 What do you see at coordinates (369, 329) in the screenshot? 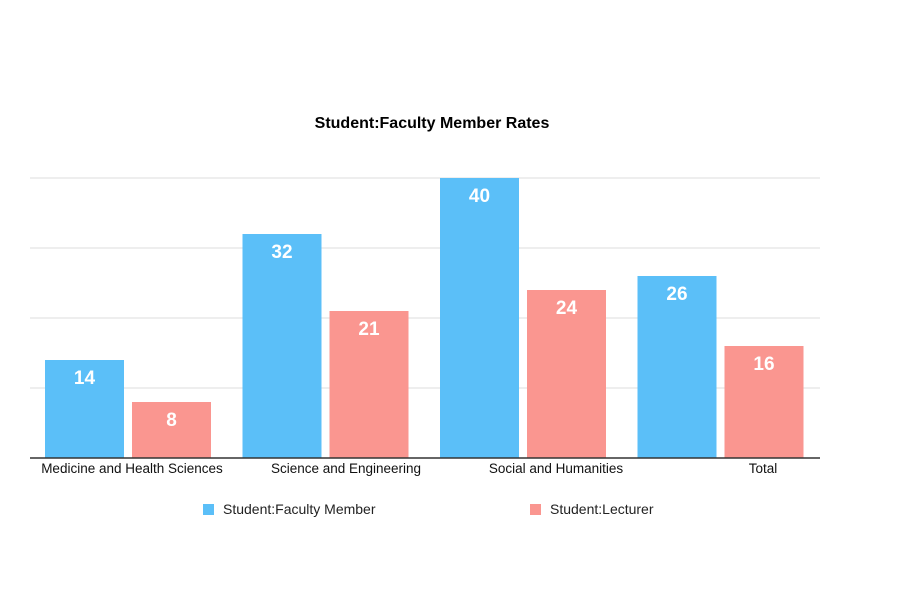
I see `value-label-1-1: 21` at bounding box center [369, 329].